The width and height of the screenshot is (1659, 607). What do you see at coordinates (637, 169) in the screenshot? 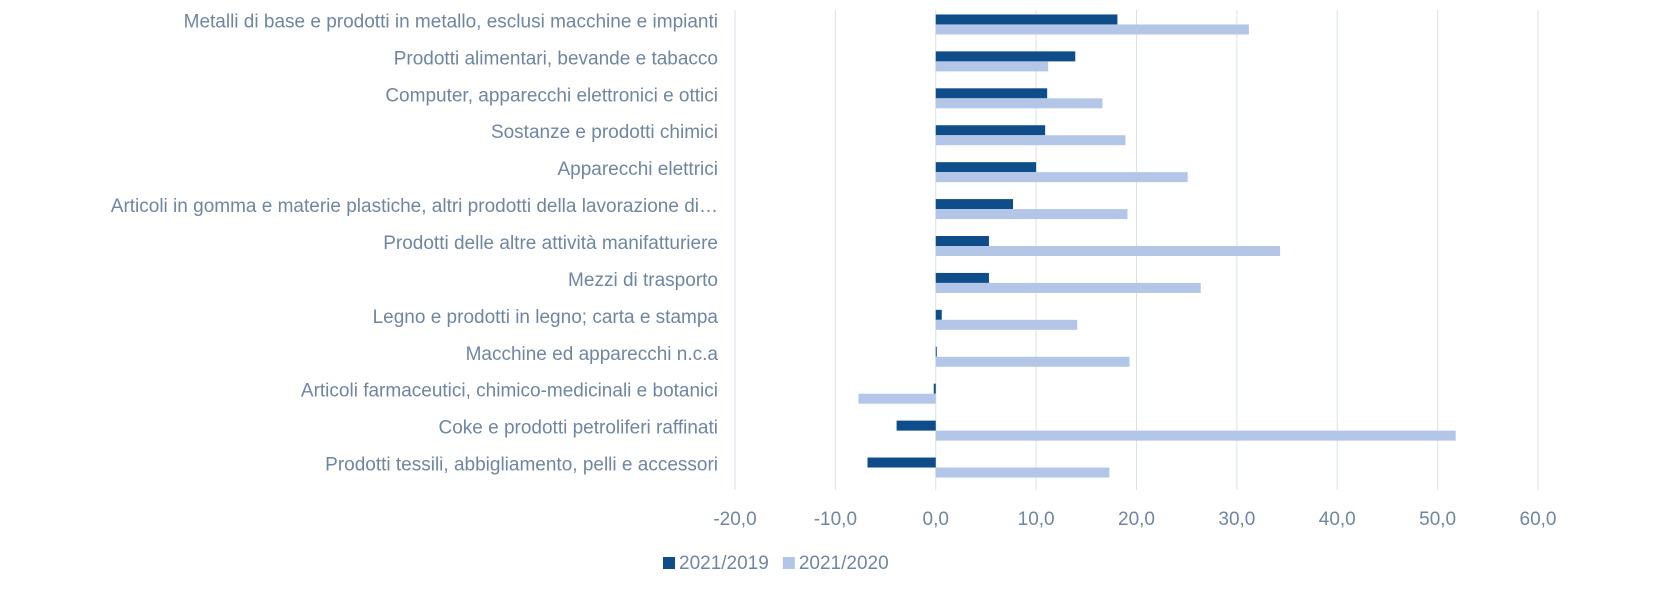
I see `category-label: Apparecchi elettrici` at bounding box center [637, 169].